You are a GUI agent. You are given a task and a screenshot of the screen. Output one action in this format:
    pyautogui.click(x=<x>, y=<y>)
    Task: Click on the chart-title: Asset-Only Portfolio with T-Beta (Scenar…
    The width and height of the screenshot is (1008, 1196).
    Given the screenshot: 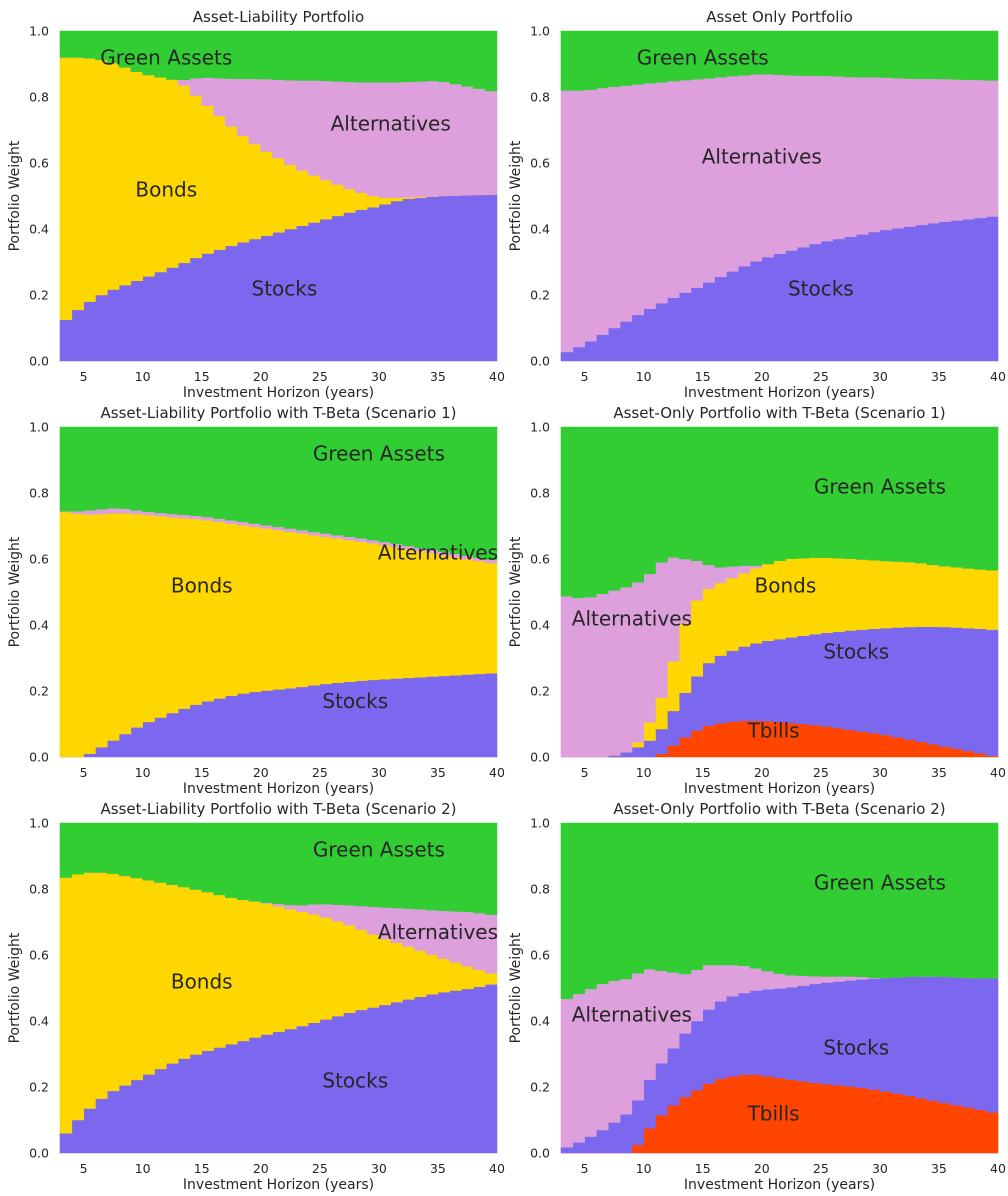 What is the action you would take?
    pyautogui.click(x=779, y=809)
    